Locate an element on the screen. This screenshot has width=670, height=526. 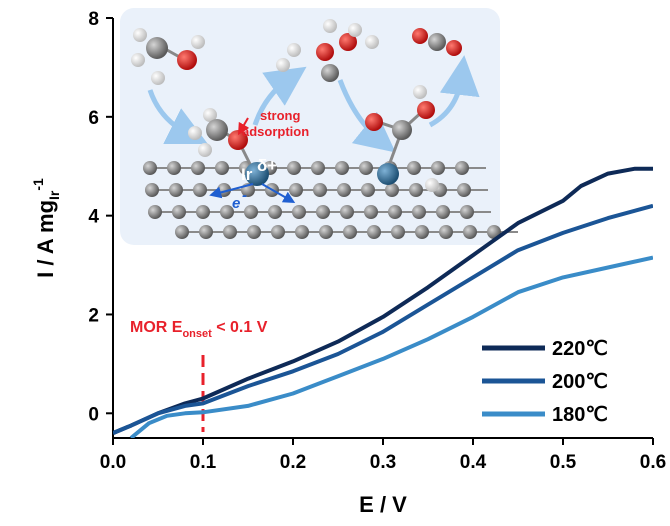
intermediate-molecules-icon is located at coordinates (327, 50).